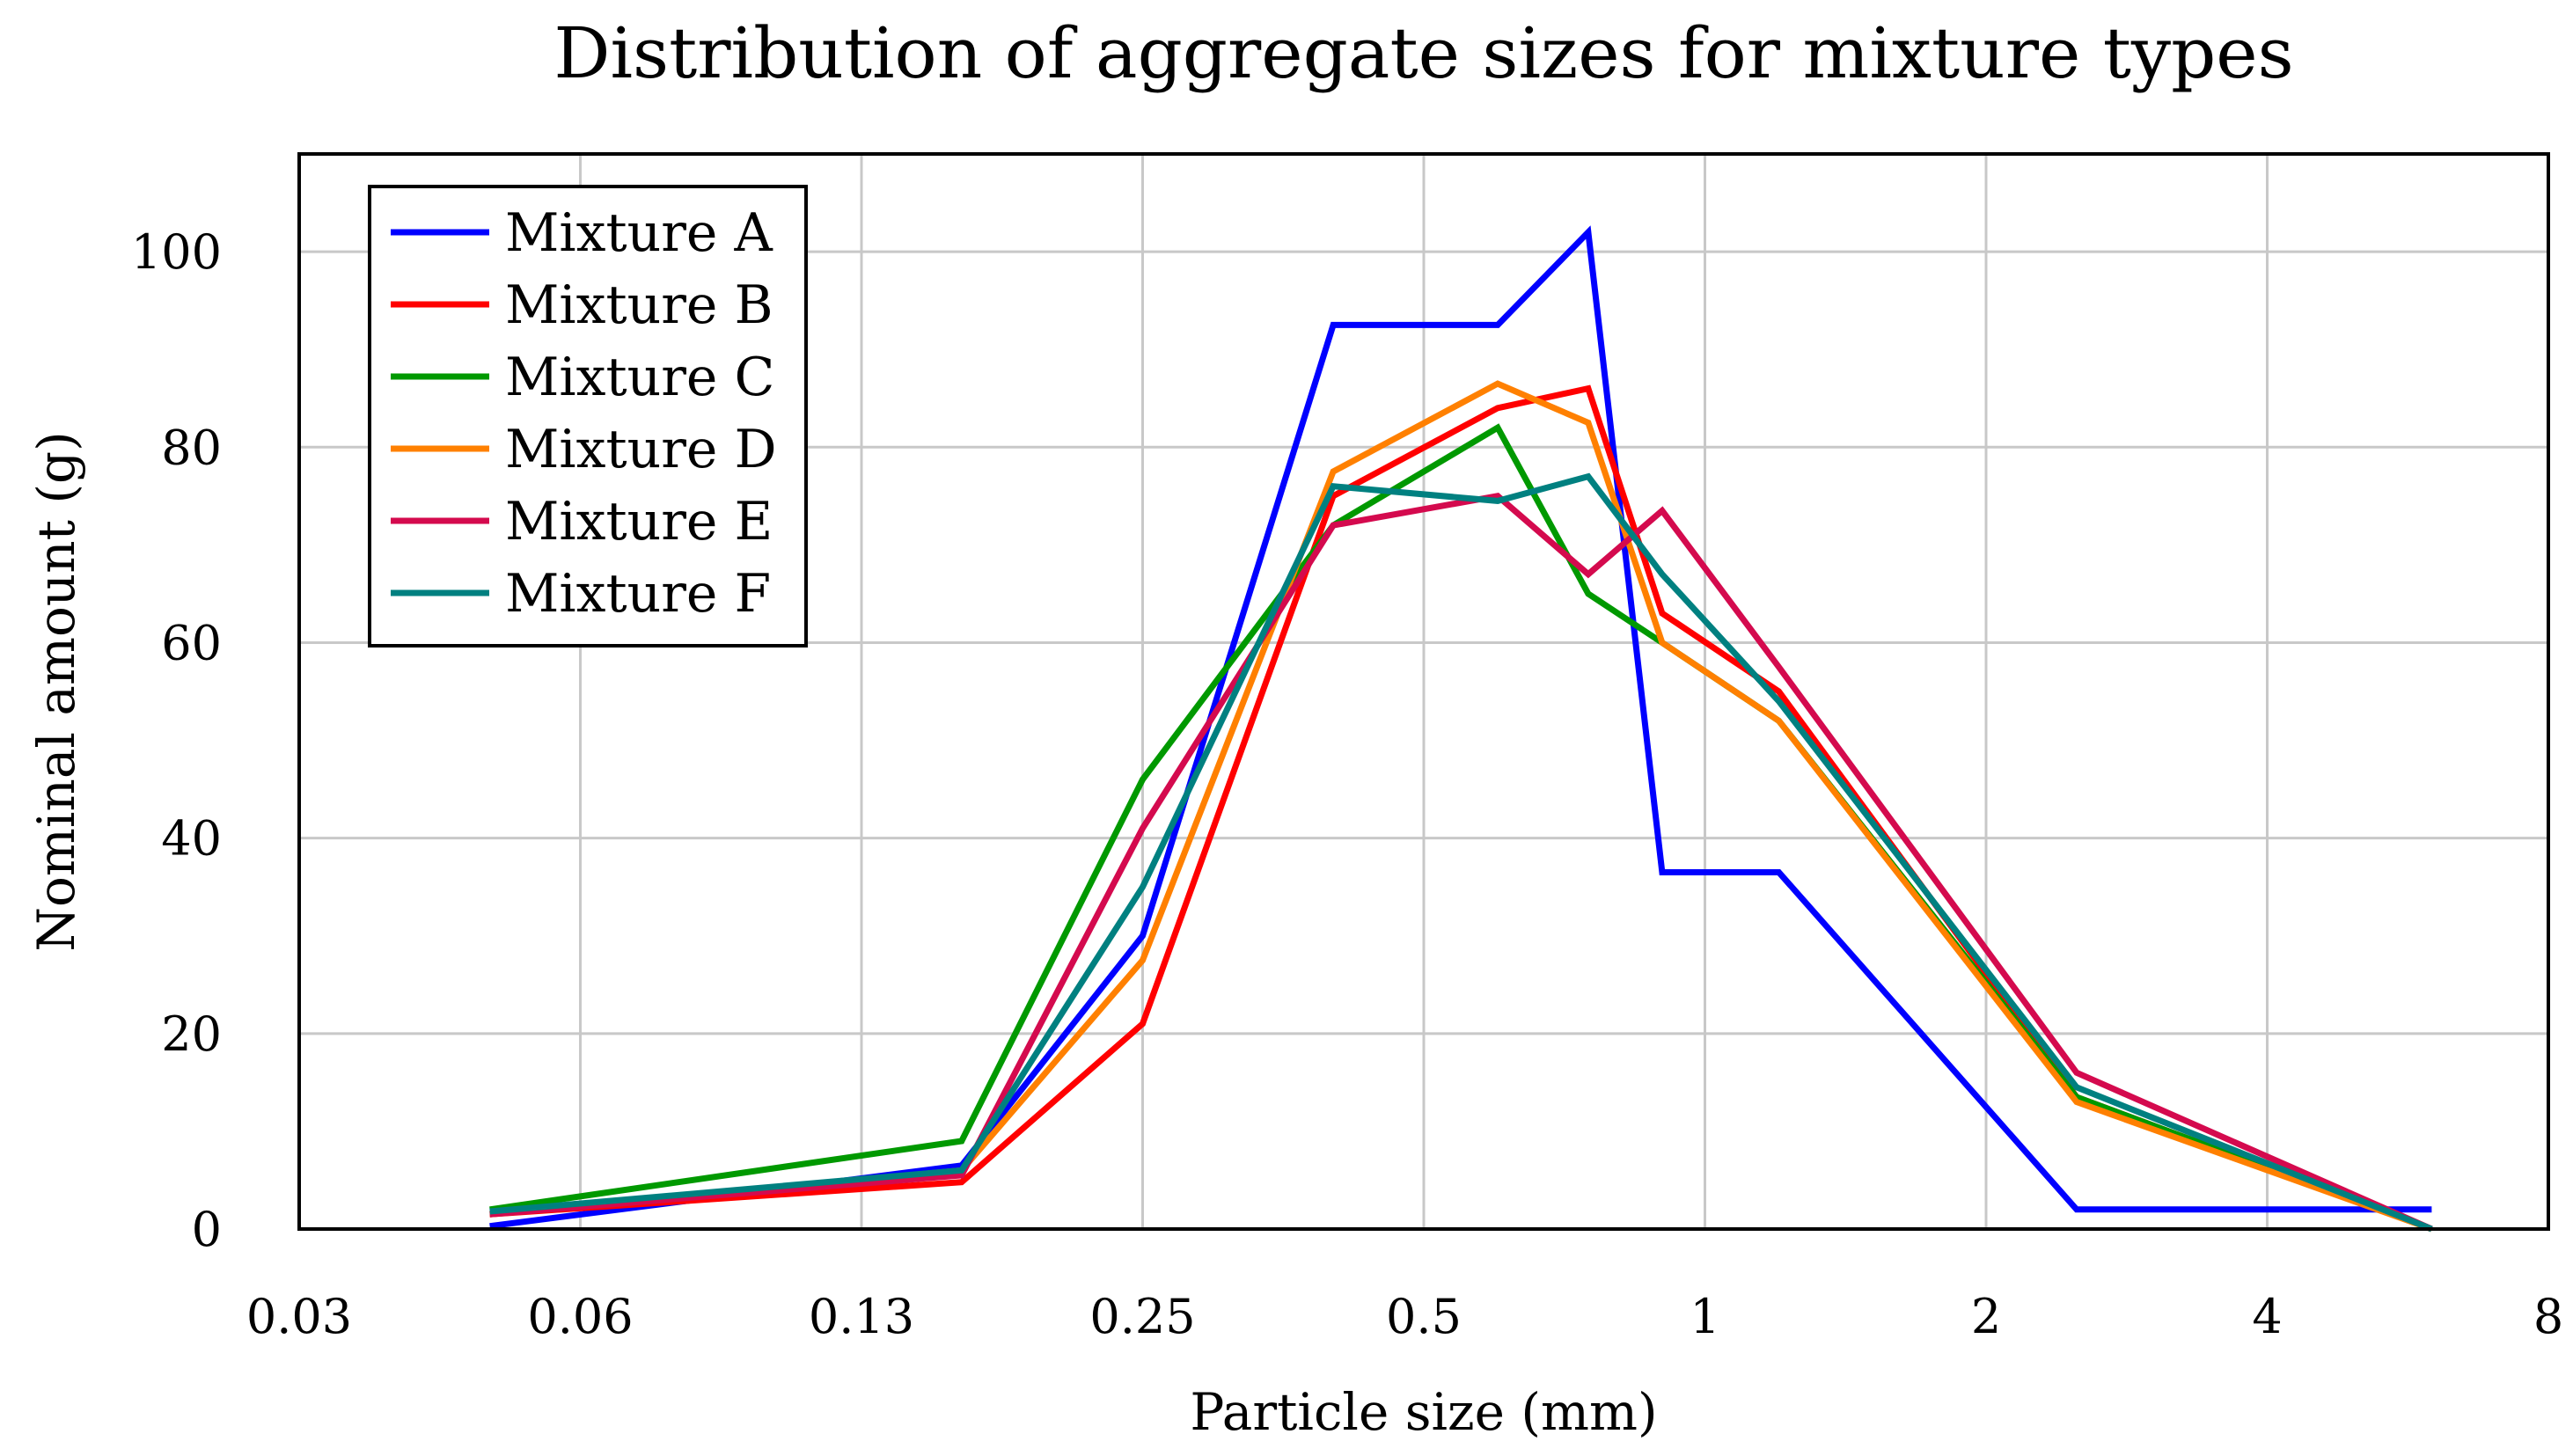 This screenshot has height=1456, width=2573. Describe the element at coordinates (176, 252) in the screenshot. I see `y-tick-label: 100` at that location.